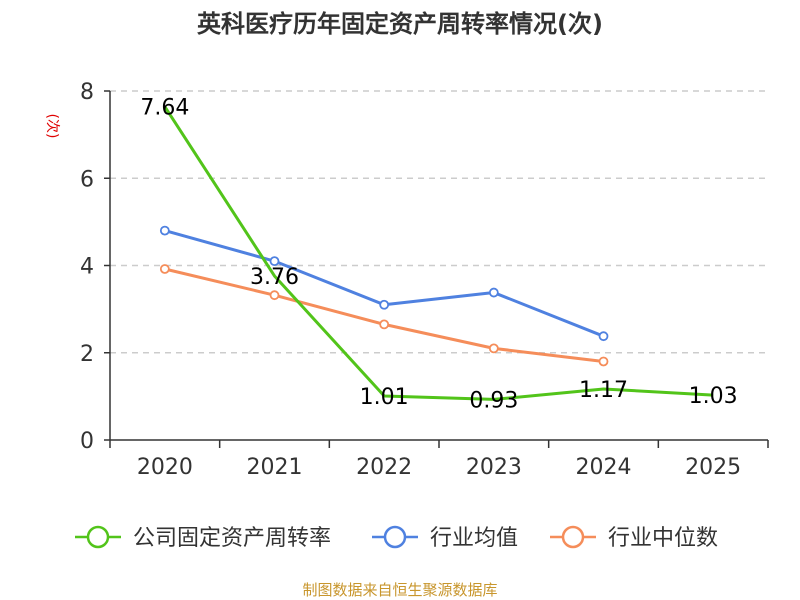 Image resolution: width=800 pixels, height=600 pixels. Describe the element at coordinates (494, 467) in the screenshot. I see `x-tick-label-2023: 2023` at that location.